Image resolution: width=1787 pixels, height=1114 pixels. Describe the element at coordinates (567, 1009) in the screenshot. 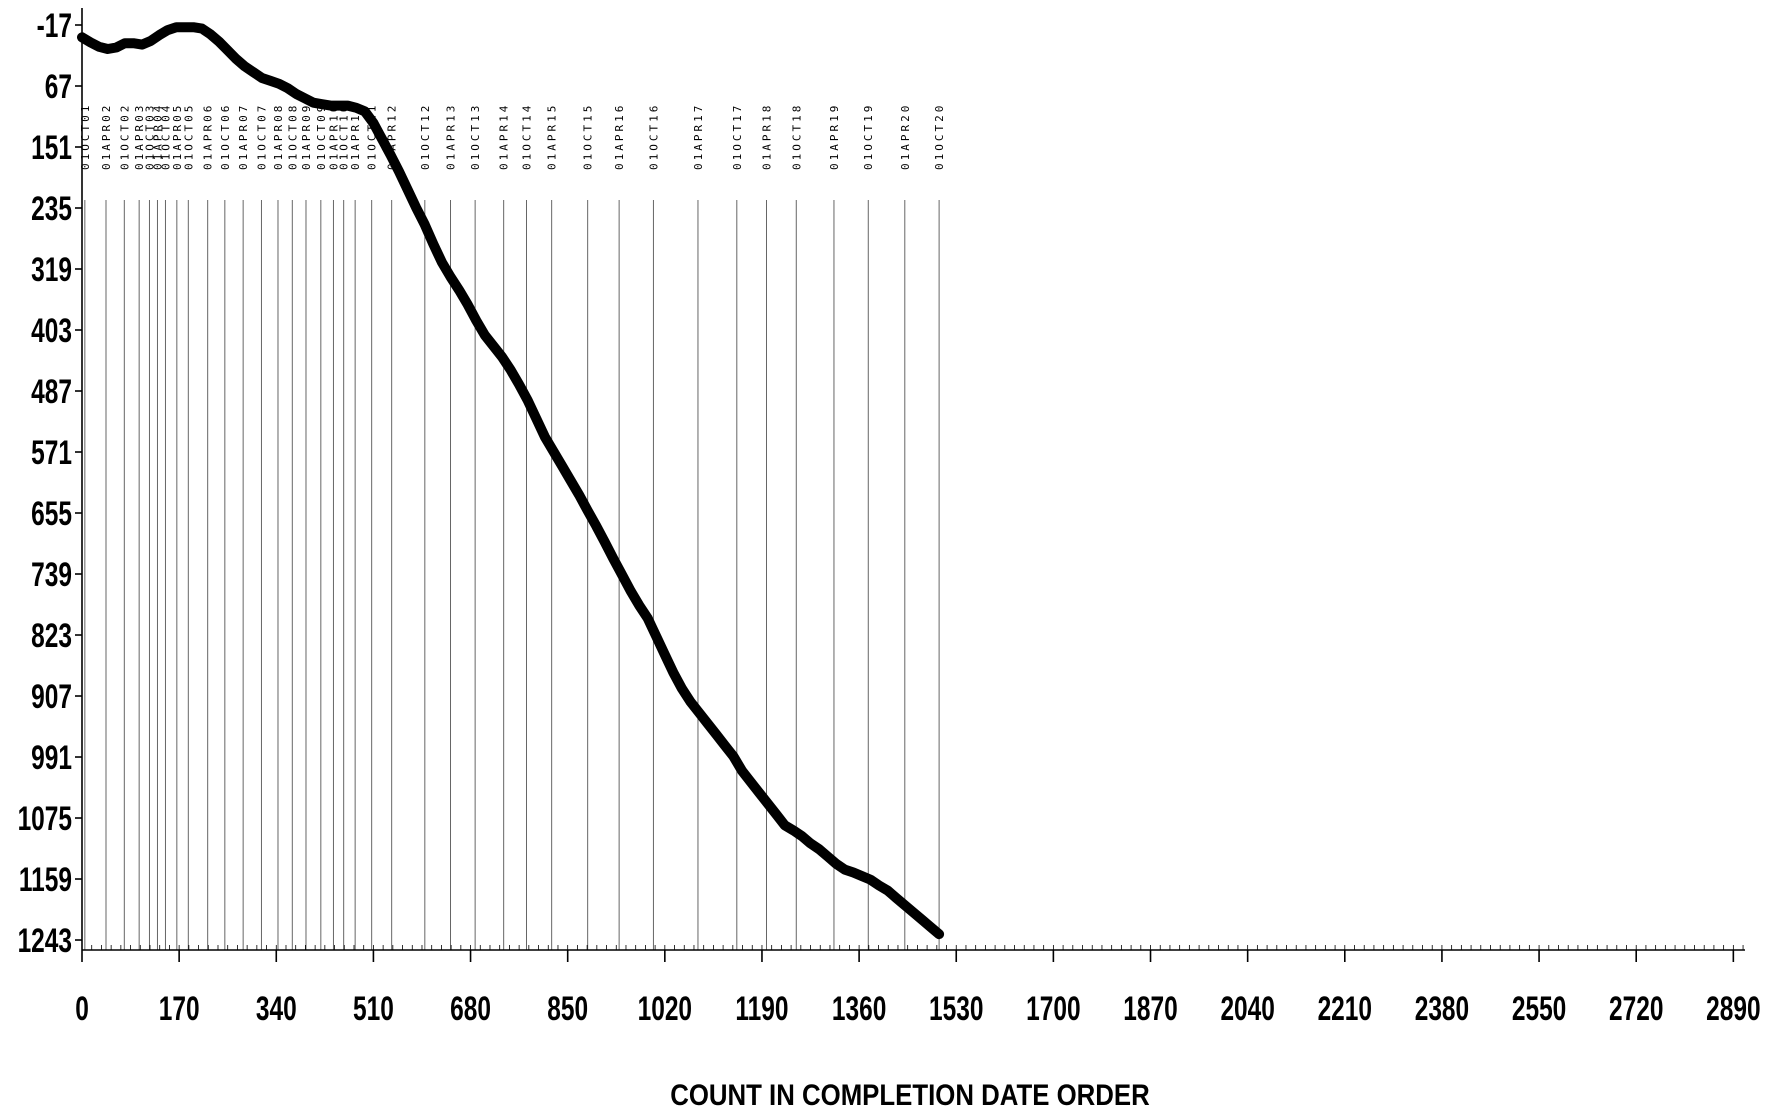

I see `x-tick-label-850: 850` at that location.